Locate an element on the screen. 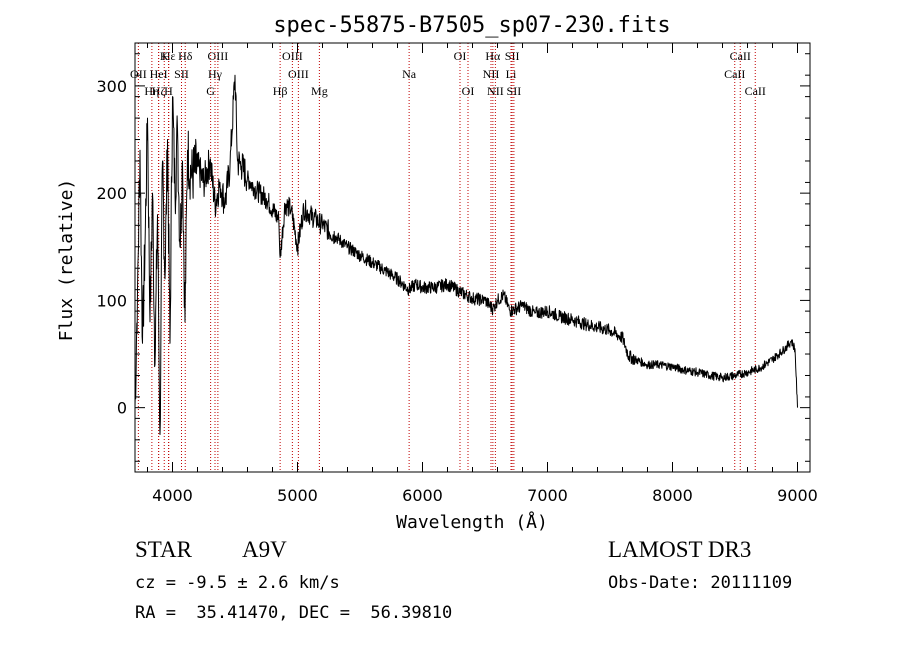  x-tick-label: 7000 is located at coordinates (547, 495).